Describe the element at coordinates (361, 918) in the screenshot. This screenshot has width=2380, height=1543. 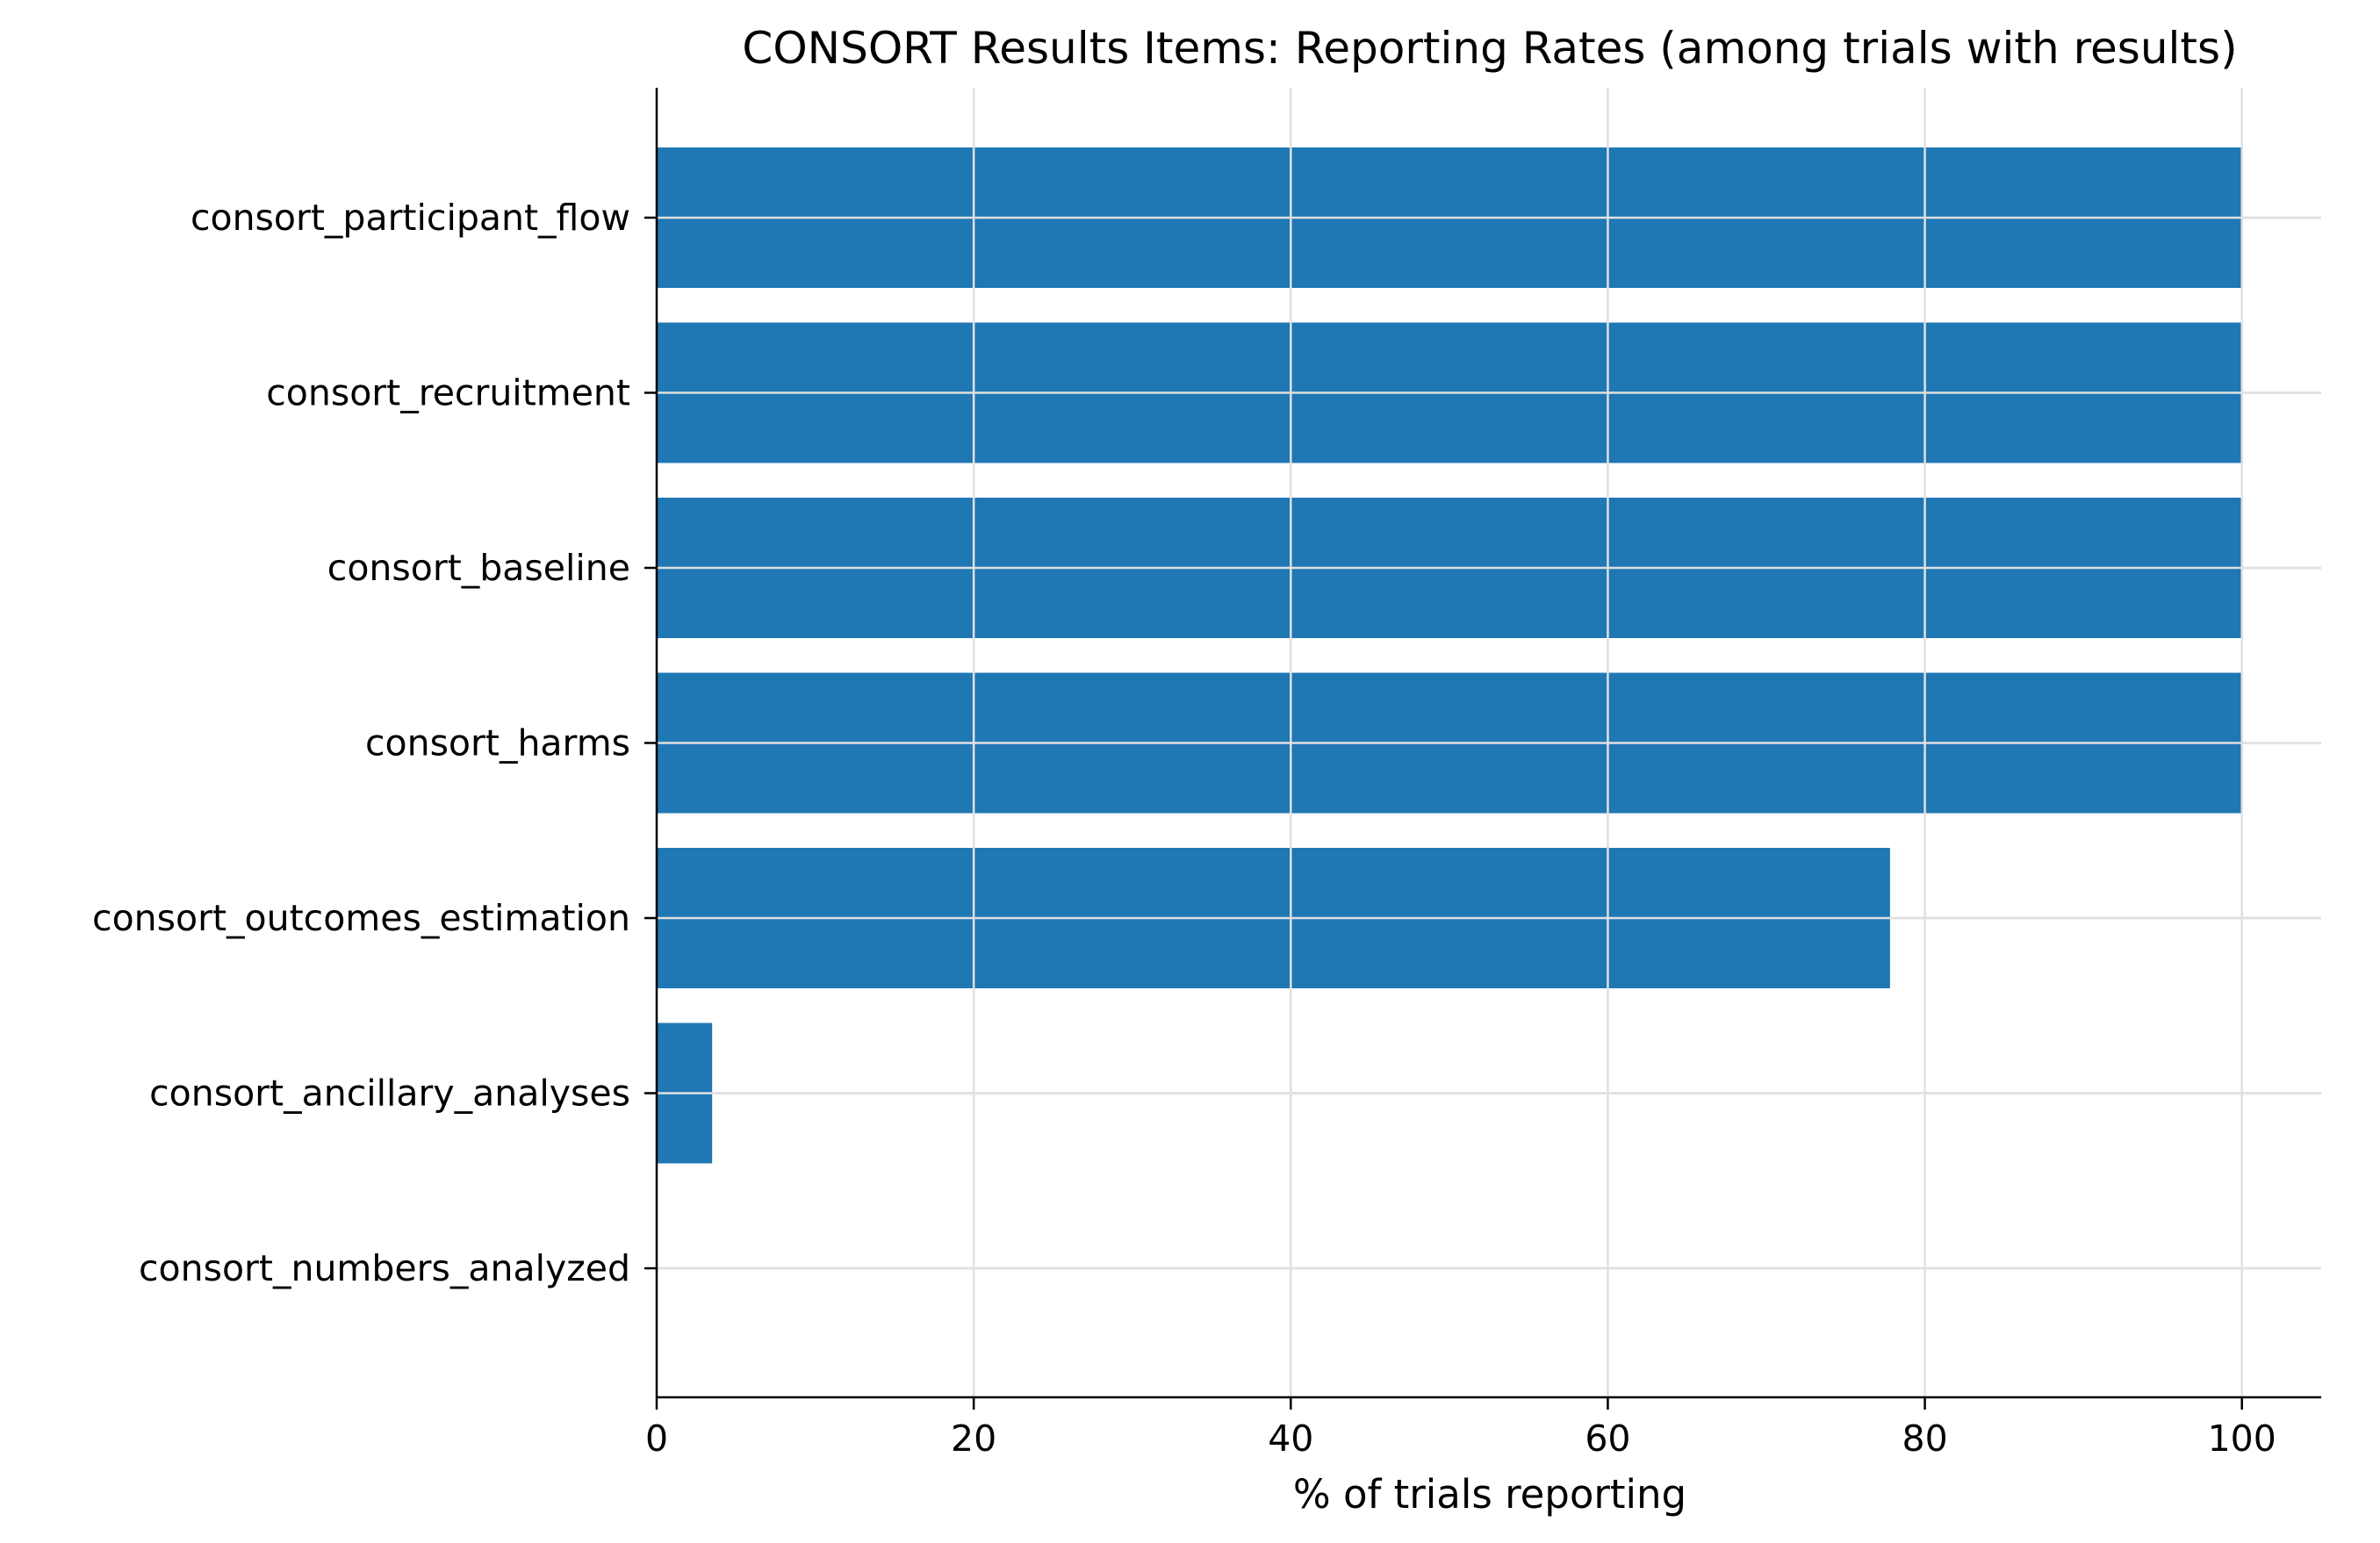
I see `y-tick-label: consort_outcomes_estimation` at that location.